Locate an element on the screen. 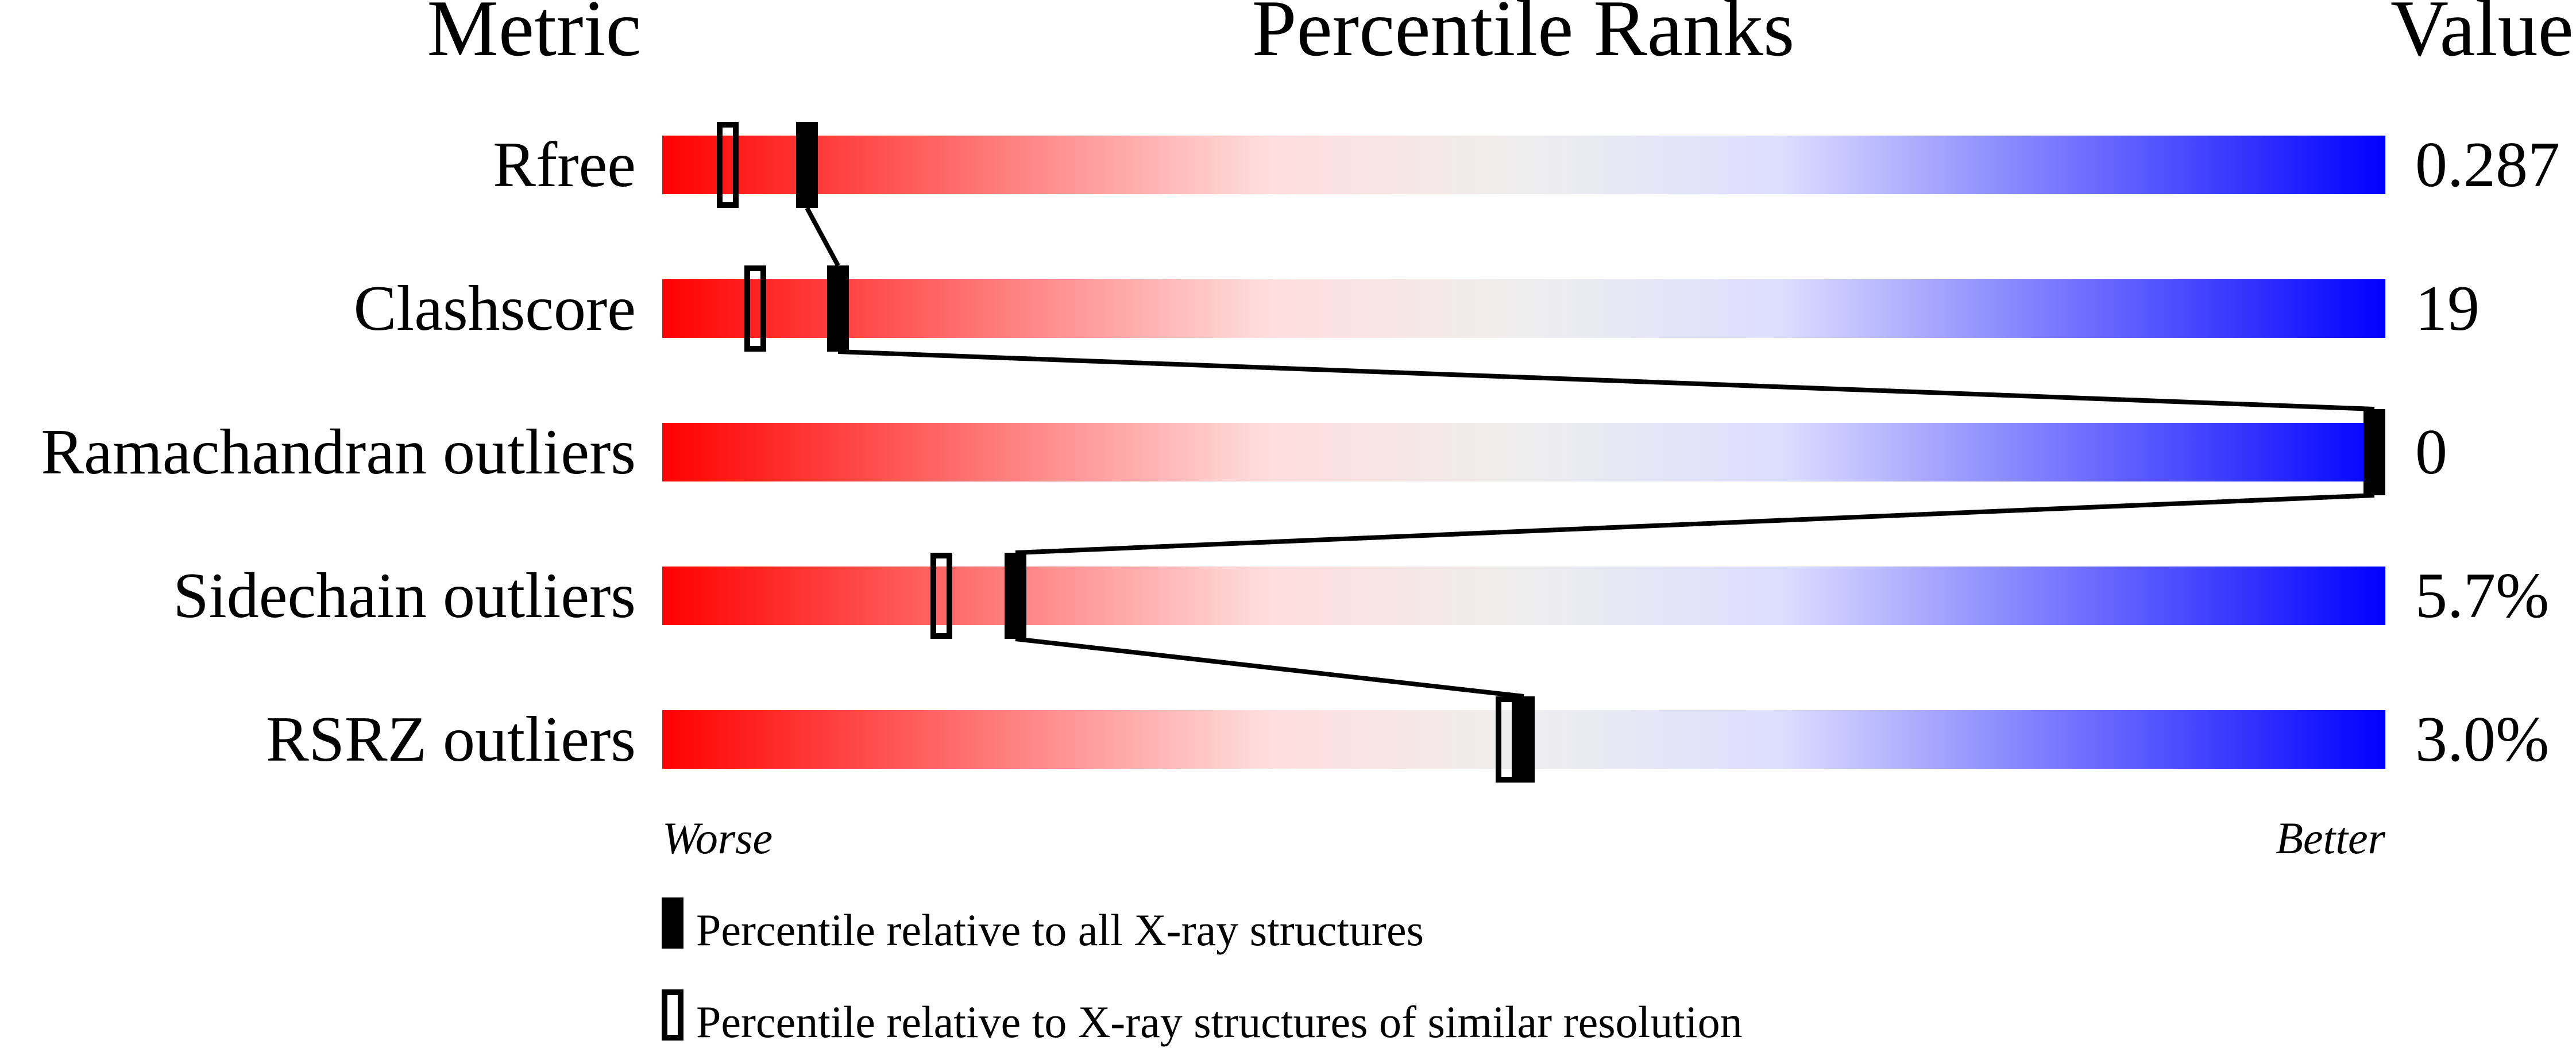 The image size is (2576, 1048). metric-value: 0 is located at coordinates (2431, 453).